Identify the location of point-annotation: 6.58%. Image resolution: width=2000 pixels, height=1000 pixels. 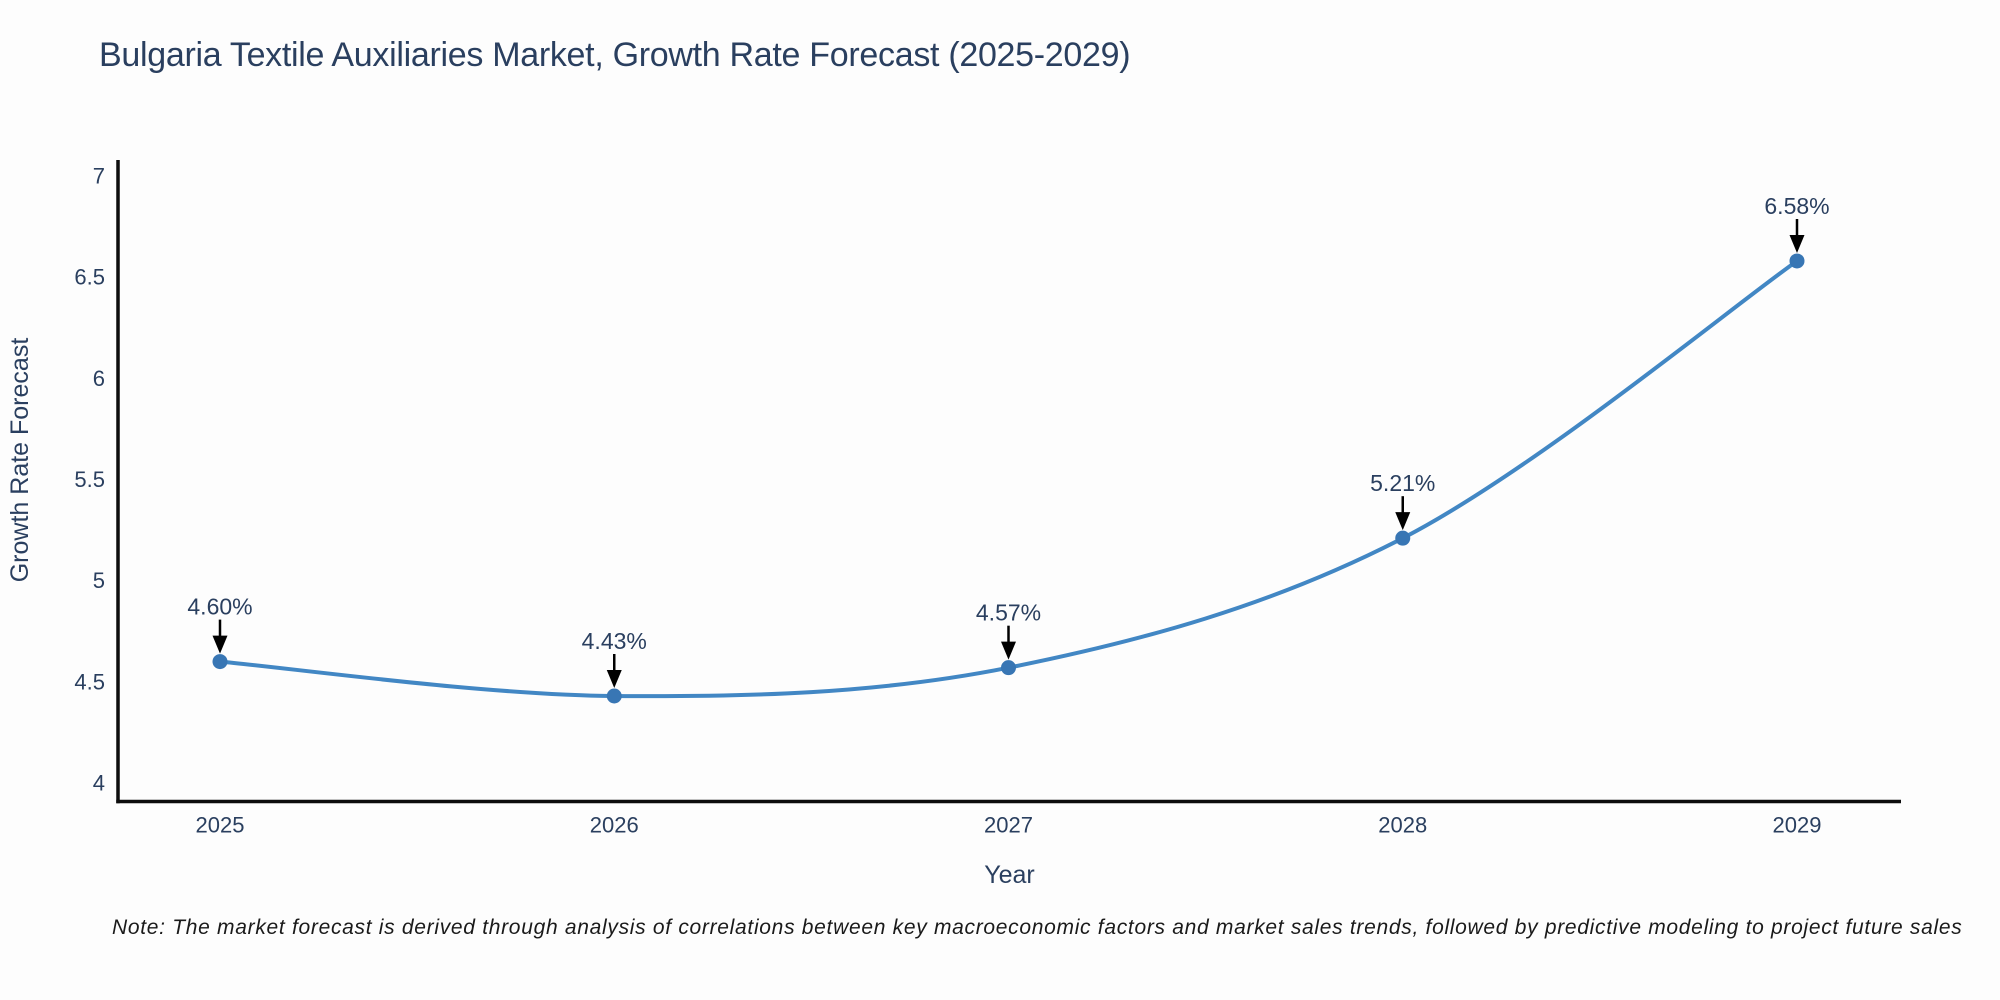
(1796, 206).